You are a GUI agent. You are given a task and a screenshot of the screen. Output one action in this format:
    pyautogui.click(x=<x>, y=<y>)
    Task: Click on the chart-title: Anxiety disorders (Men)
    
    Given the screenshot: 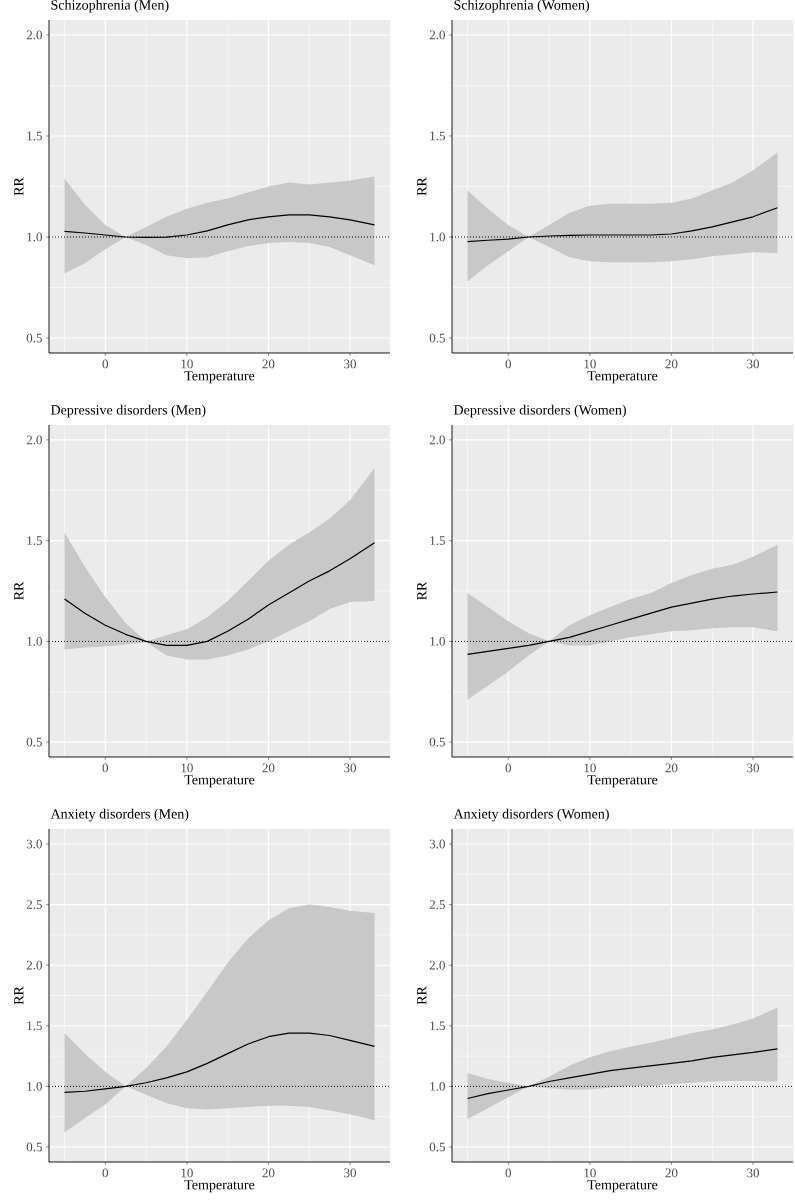 What is the action you would take?
    pyautogui.click(x=119, y=815)
    